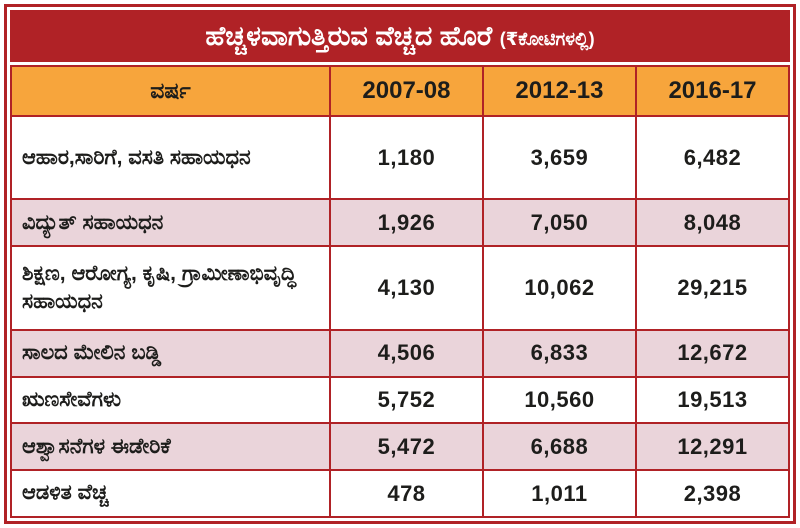 This screenshot has width=800, height=528. Describe the element at coordinates (406, 91) in the screenshot. I see `column-header-2007-08: 2007-08` at that location.